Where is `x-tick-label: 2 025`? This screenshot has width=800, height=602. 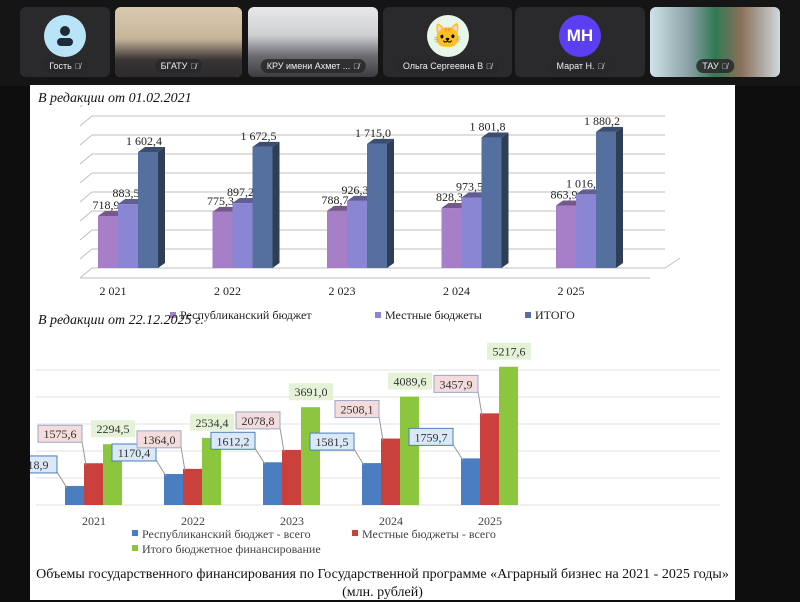
x-tick-label: 2 025 is located at coordinates (571, 291).